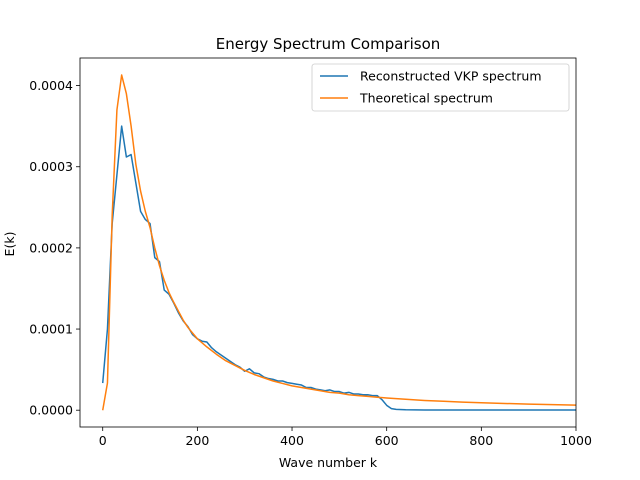  What do you see at coordinates (51, 410) in the screenshot?
I see `y-tick-label: 0.0000` at bounding box center [51, 410].